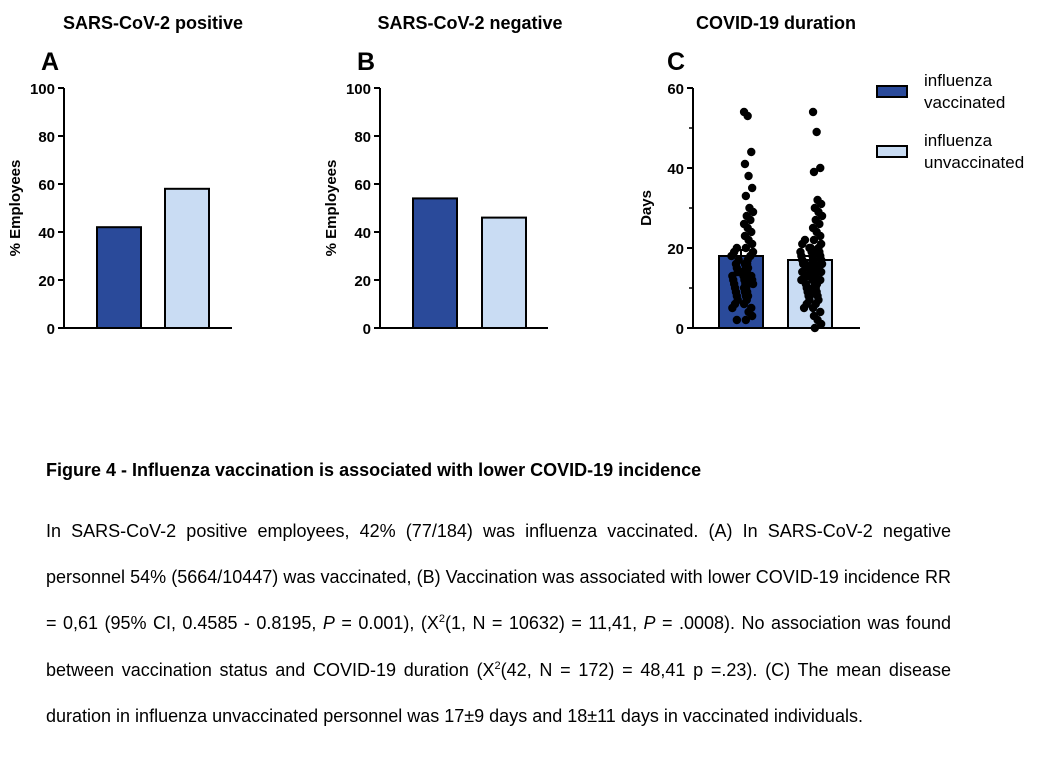  What do you see at coordinates (328, 623) in the screenshot?
I see `caption-italic-p-1: P` at bounding box center [328, 623].